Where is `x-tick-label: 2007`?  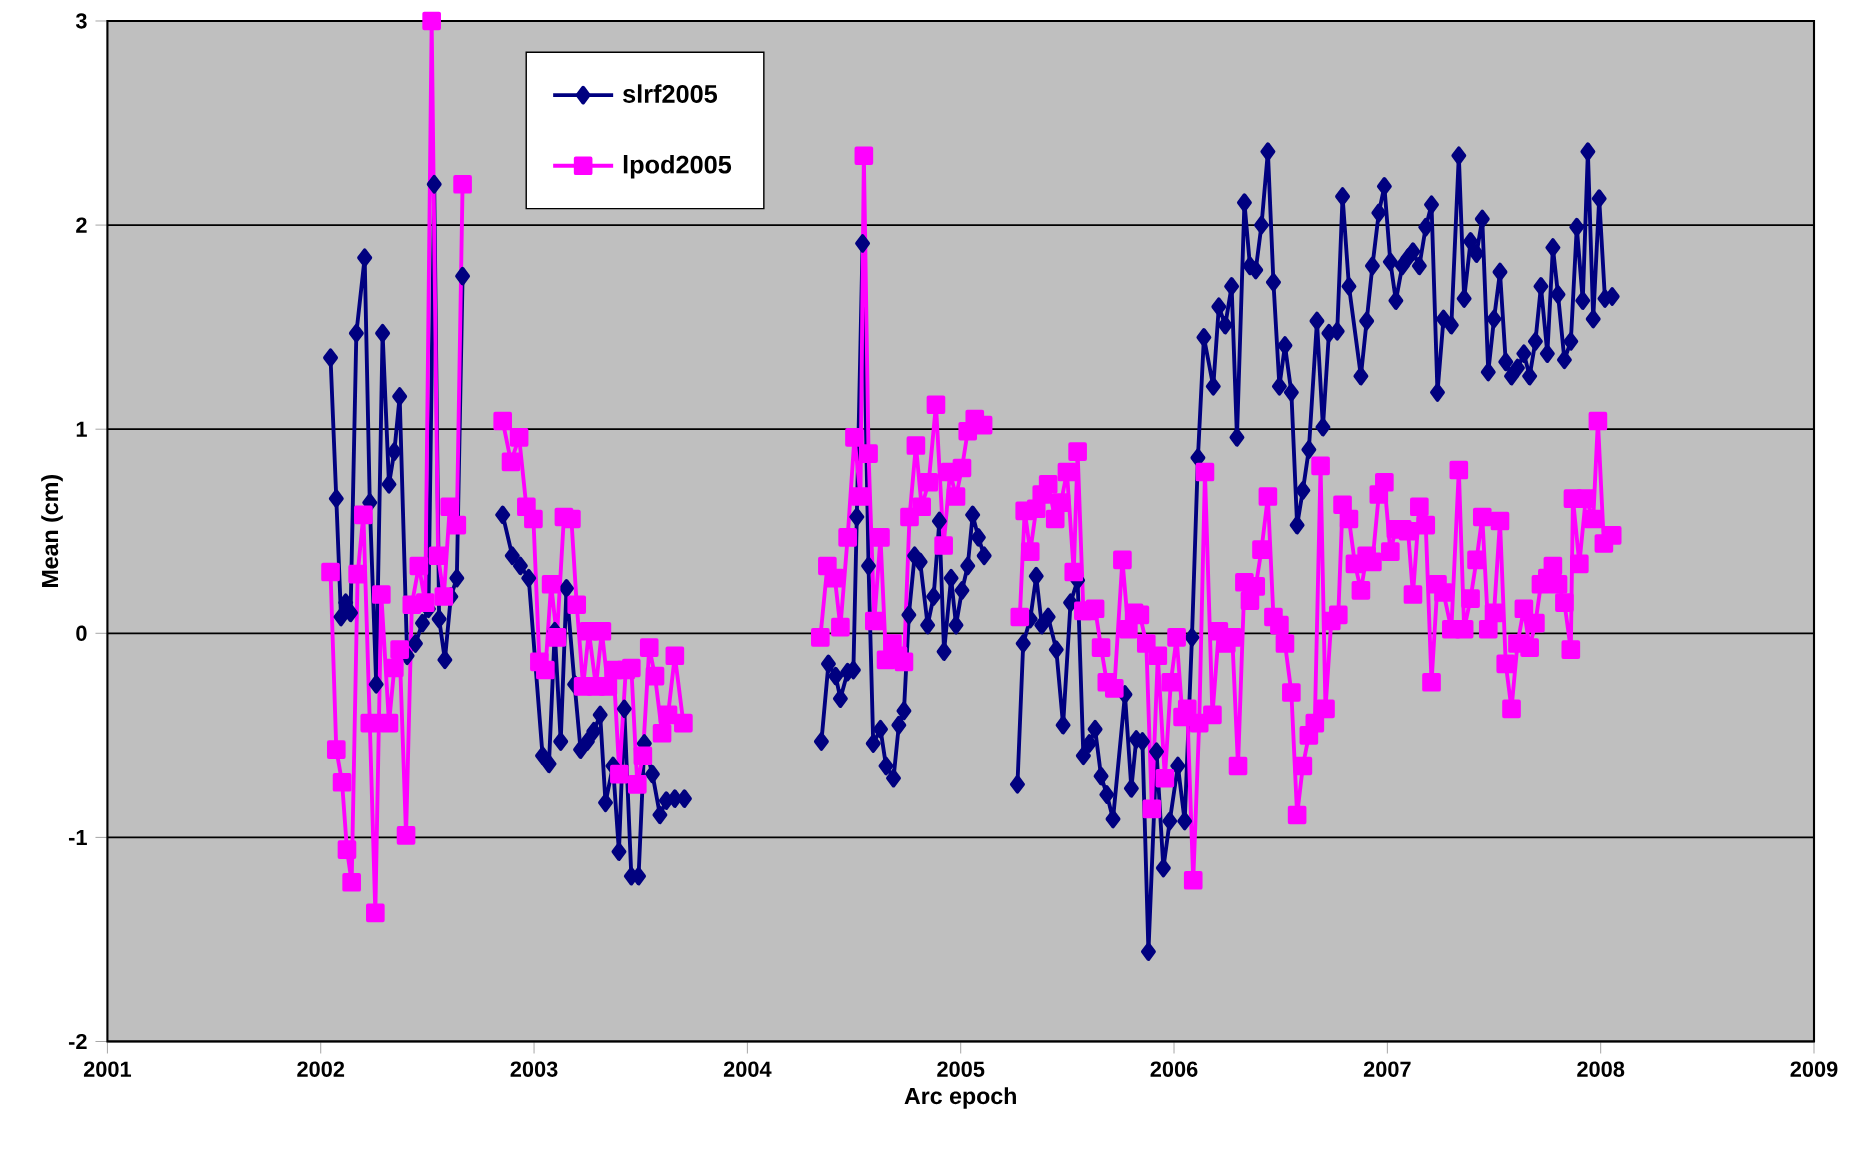
x-tick-label: 2007 is located at coordinates (1387, 1069).